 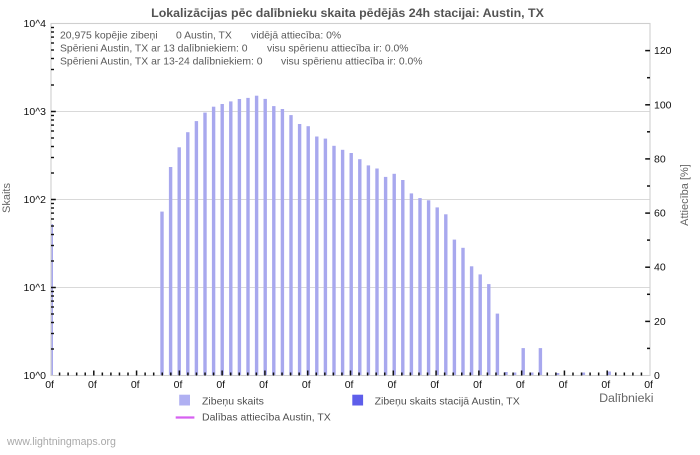 What do you see at coordinates (35, 112) in the screenshot?
I see `svg-text: 10^3` at bounding box center [35, 112].